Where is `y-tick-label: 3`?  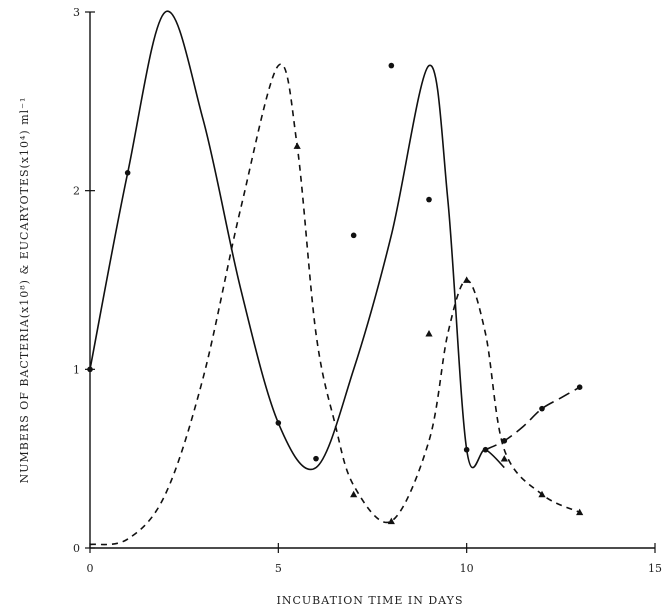
y-tick-label: 3 is located at coordinates (76, 12).